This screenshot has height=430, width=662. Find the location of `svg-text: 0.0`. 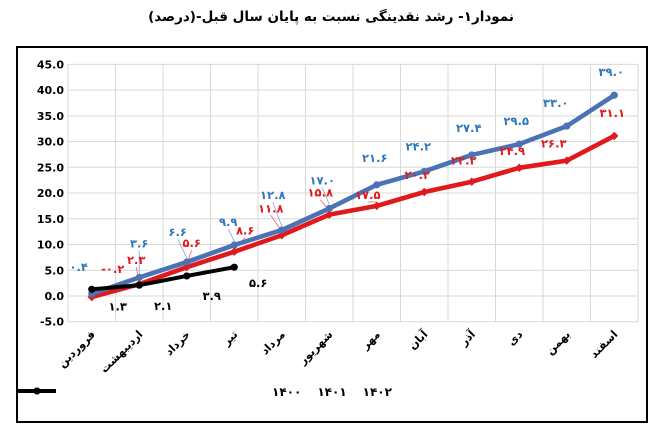

svg-text: 0.0 is located at coordinates (55, 296).